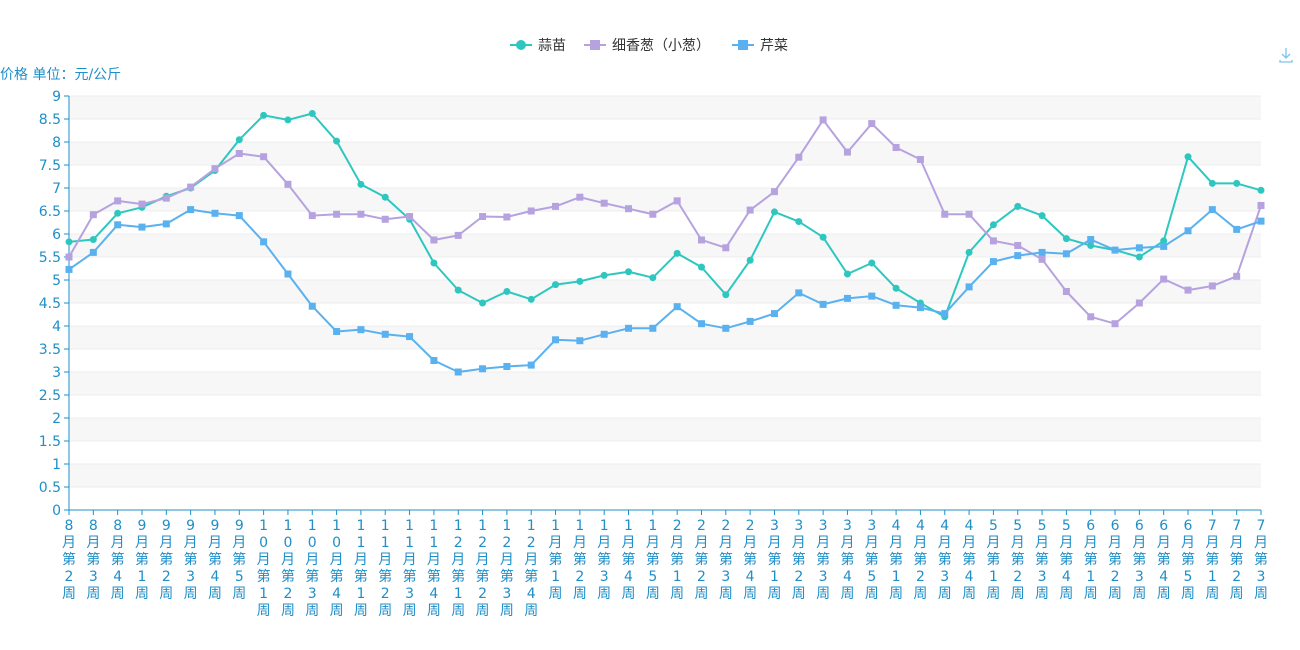  I want to click on legend-item-3: 芹菜, so click(760, 46).